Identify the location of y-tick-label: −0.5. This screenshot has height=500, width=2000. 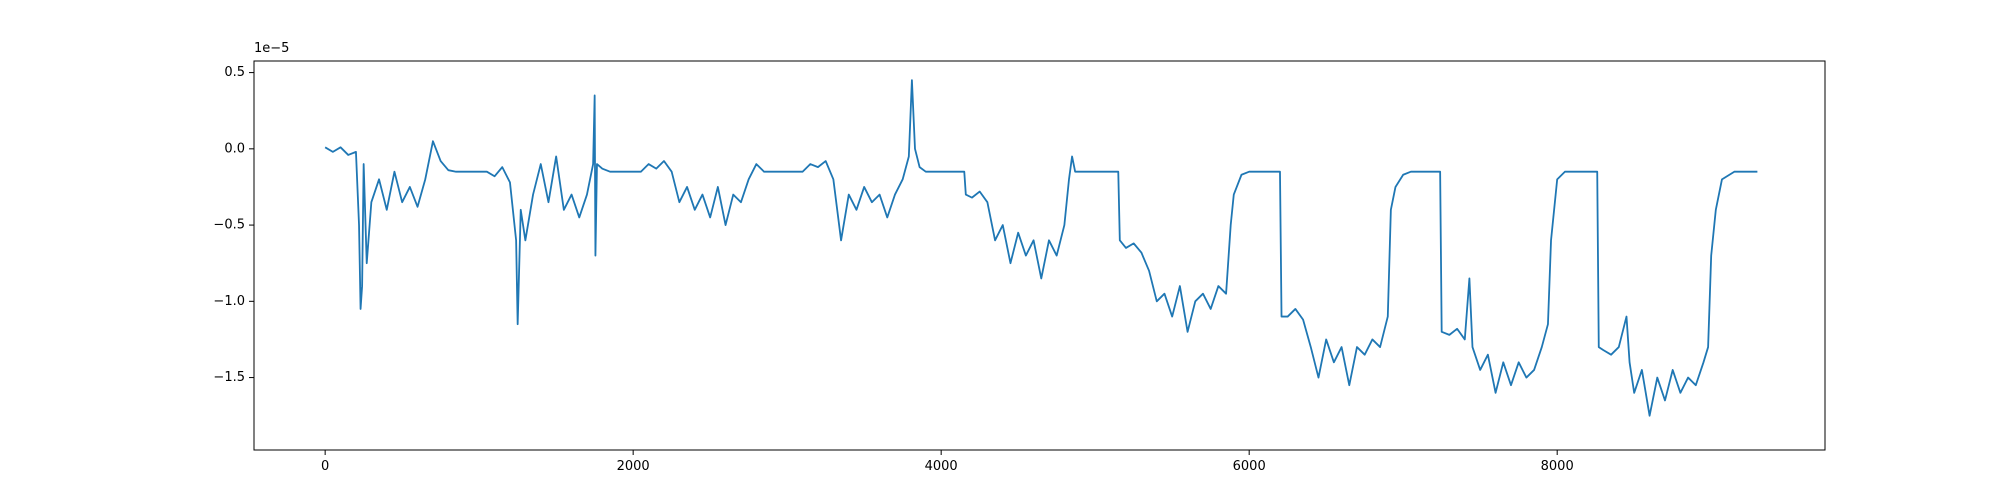
(229, 225).